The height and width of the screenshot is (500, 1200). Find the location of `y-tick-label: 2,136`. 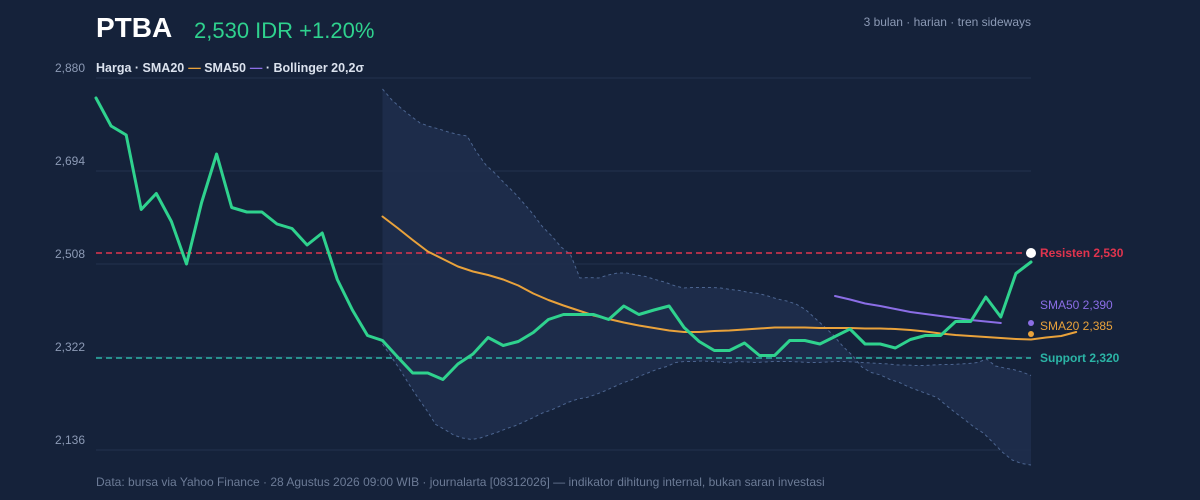

y-tick-label: 2,136 is located at coordinates (70, 440).